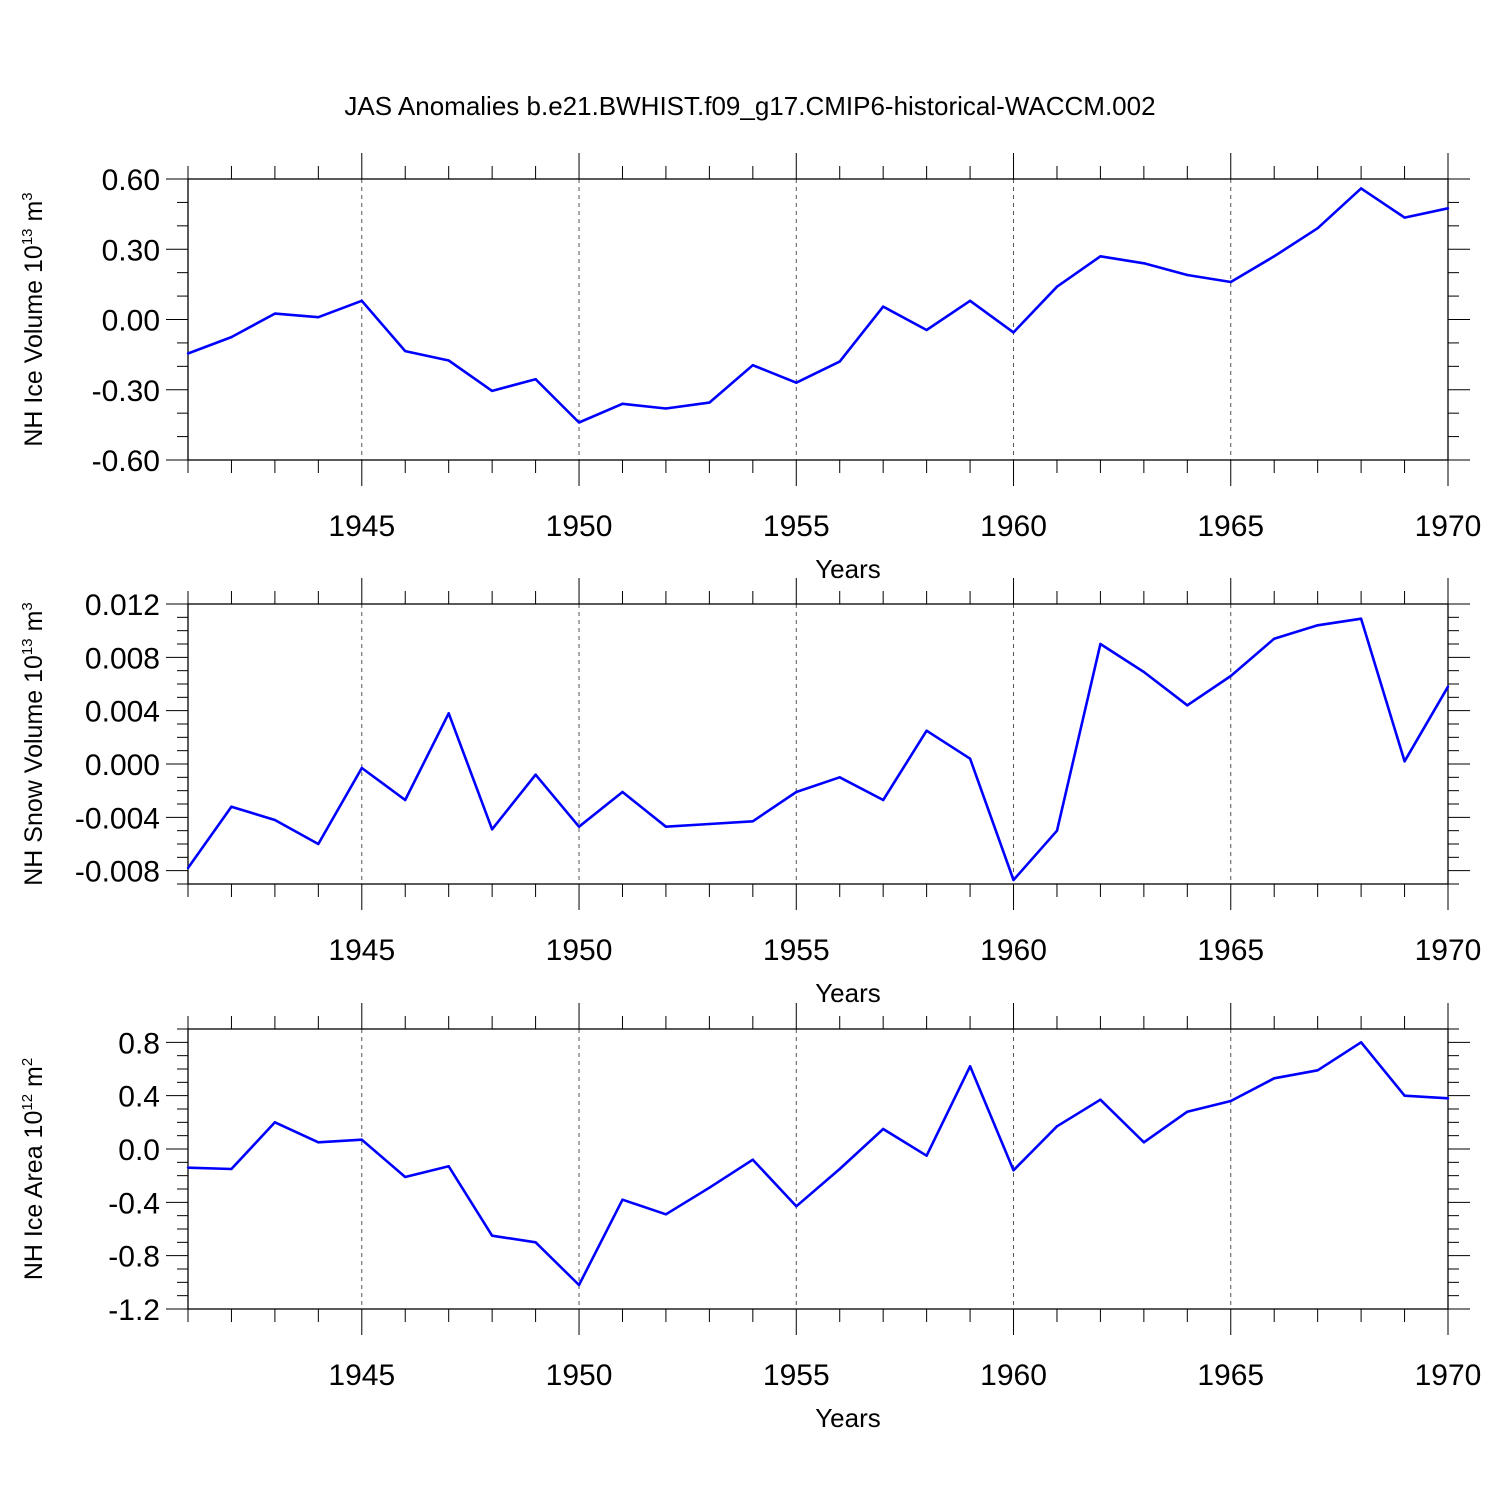 Image resolution: width=1500 pixels, height=1500 pixels. I want to click on y-tick-label: 0.008, so click(122, 658).